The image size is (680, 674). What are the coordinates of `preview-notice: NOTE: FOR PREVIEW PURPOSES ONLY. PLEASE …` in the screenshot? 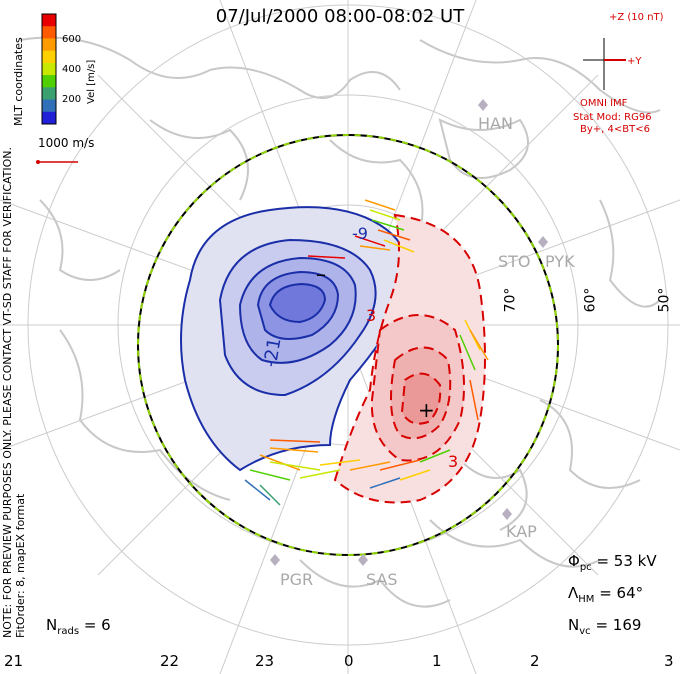 It's located at (7, 392).